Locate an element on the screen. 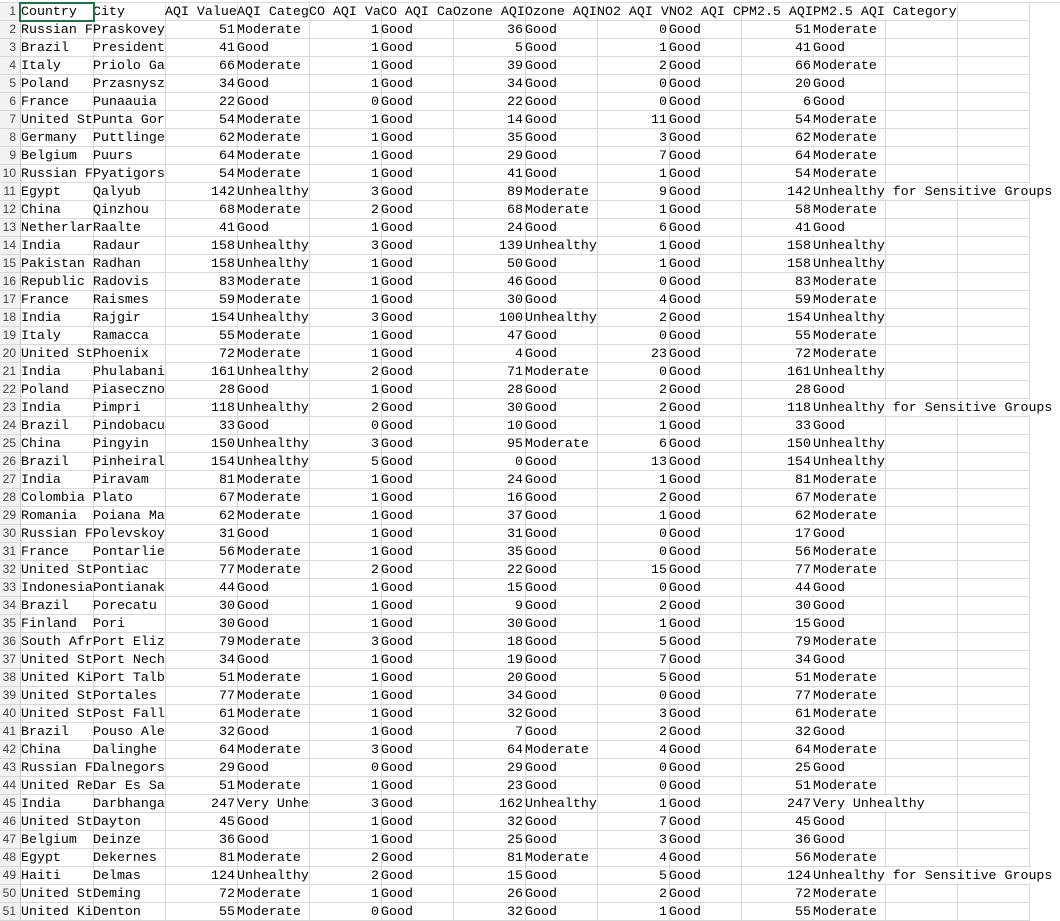  cell-H11: Moderate is located at coordinates (561, 192).